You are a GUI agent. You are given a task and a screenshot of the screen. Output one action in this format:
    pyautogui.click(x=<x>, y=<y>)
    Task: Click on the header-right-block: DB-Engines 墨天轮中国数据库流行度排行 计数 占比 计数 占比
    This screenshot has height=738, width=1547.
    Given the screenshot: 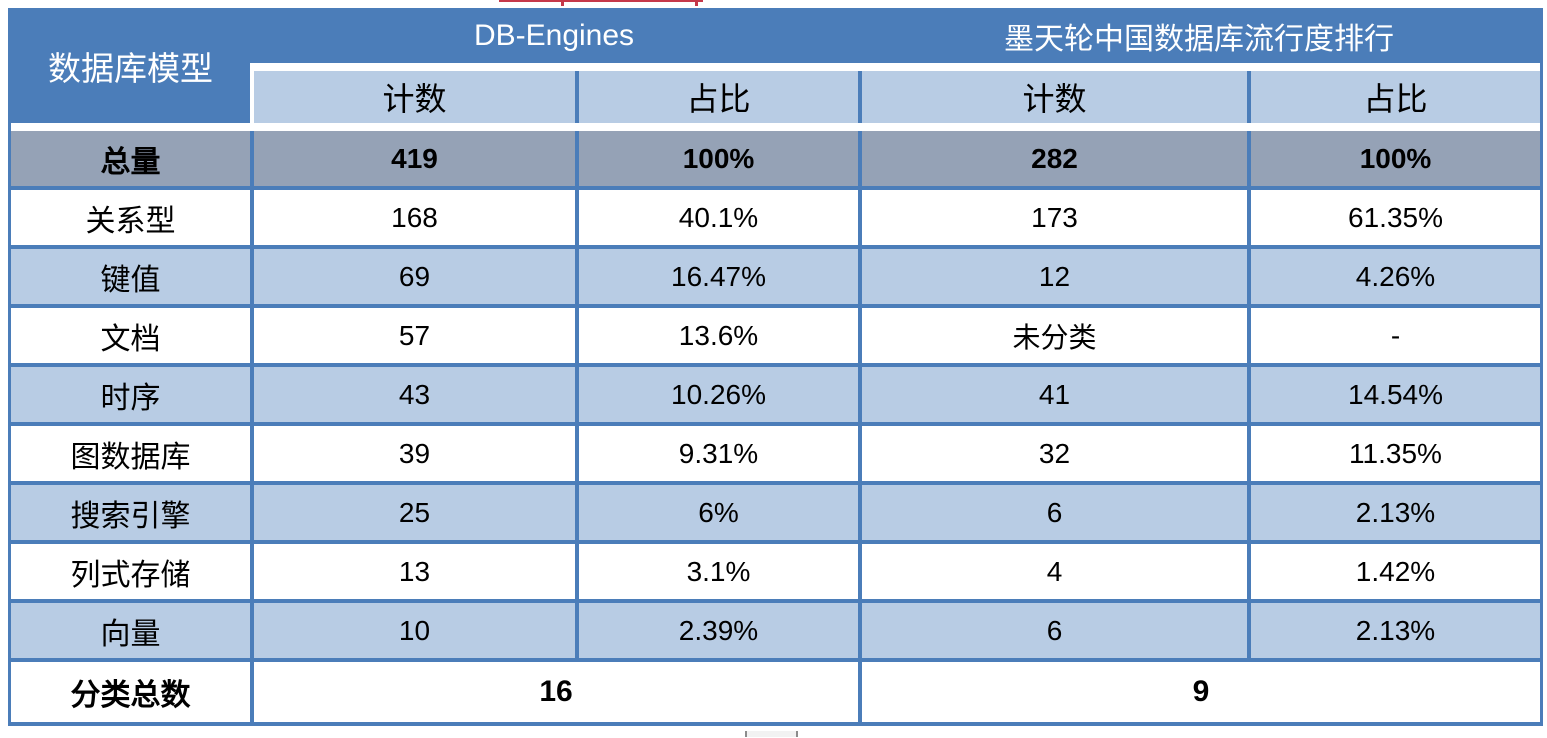 What is the action you would take?
    pyautogui.click(x=895, y=65)
    